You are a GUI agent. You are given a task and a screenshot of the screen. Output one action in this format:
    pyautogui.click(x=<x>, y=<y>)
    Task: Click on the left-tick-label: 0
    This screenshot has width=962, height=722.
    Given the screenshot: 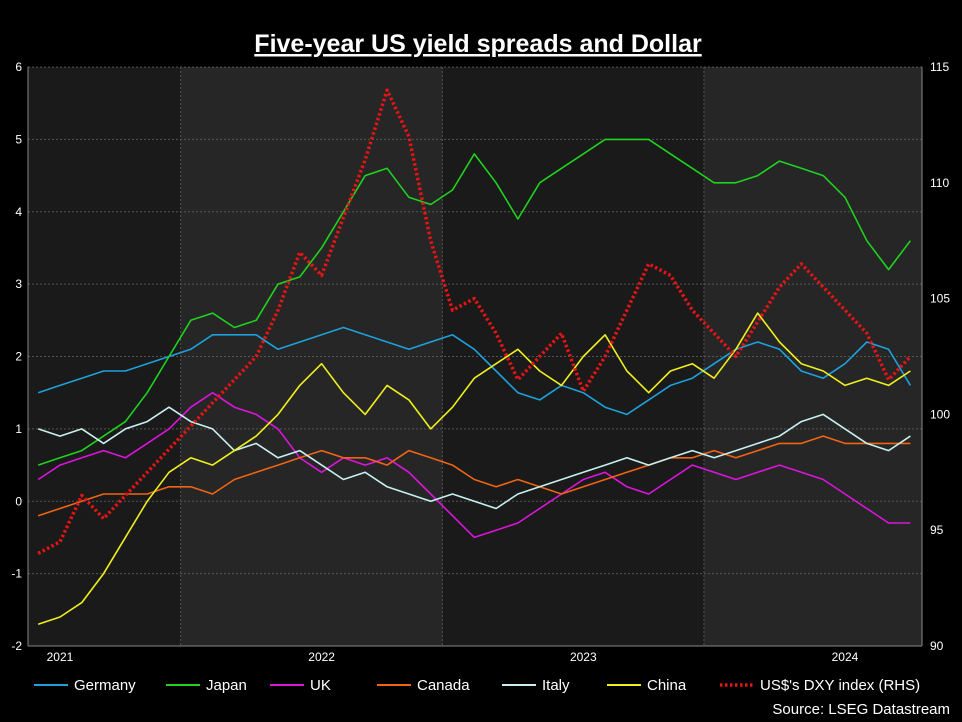 What is the action you would take?
    pyautogui.click(x=18, y=501)
    